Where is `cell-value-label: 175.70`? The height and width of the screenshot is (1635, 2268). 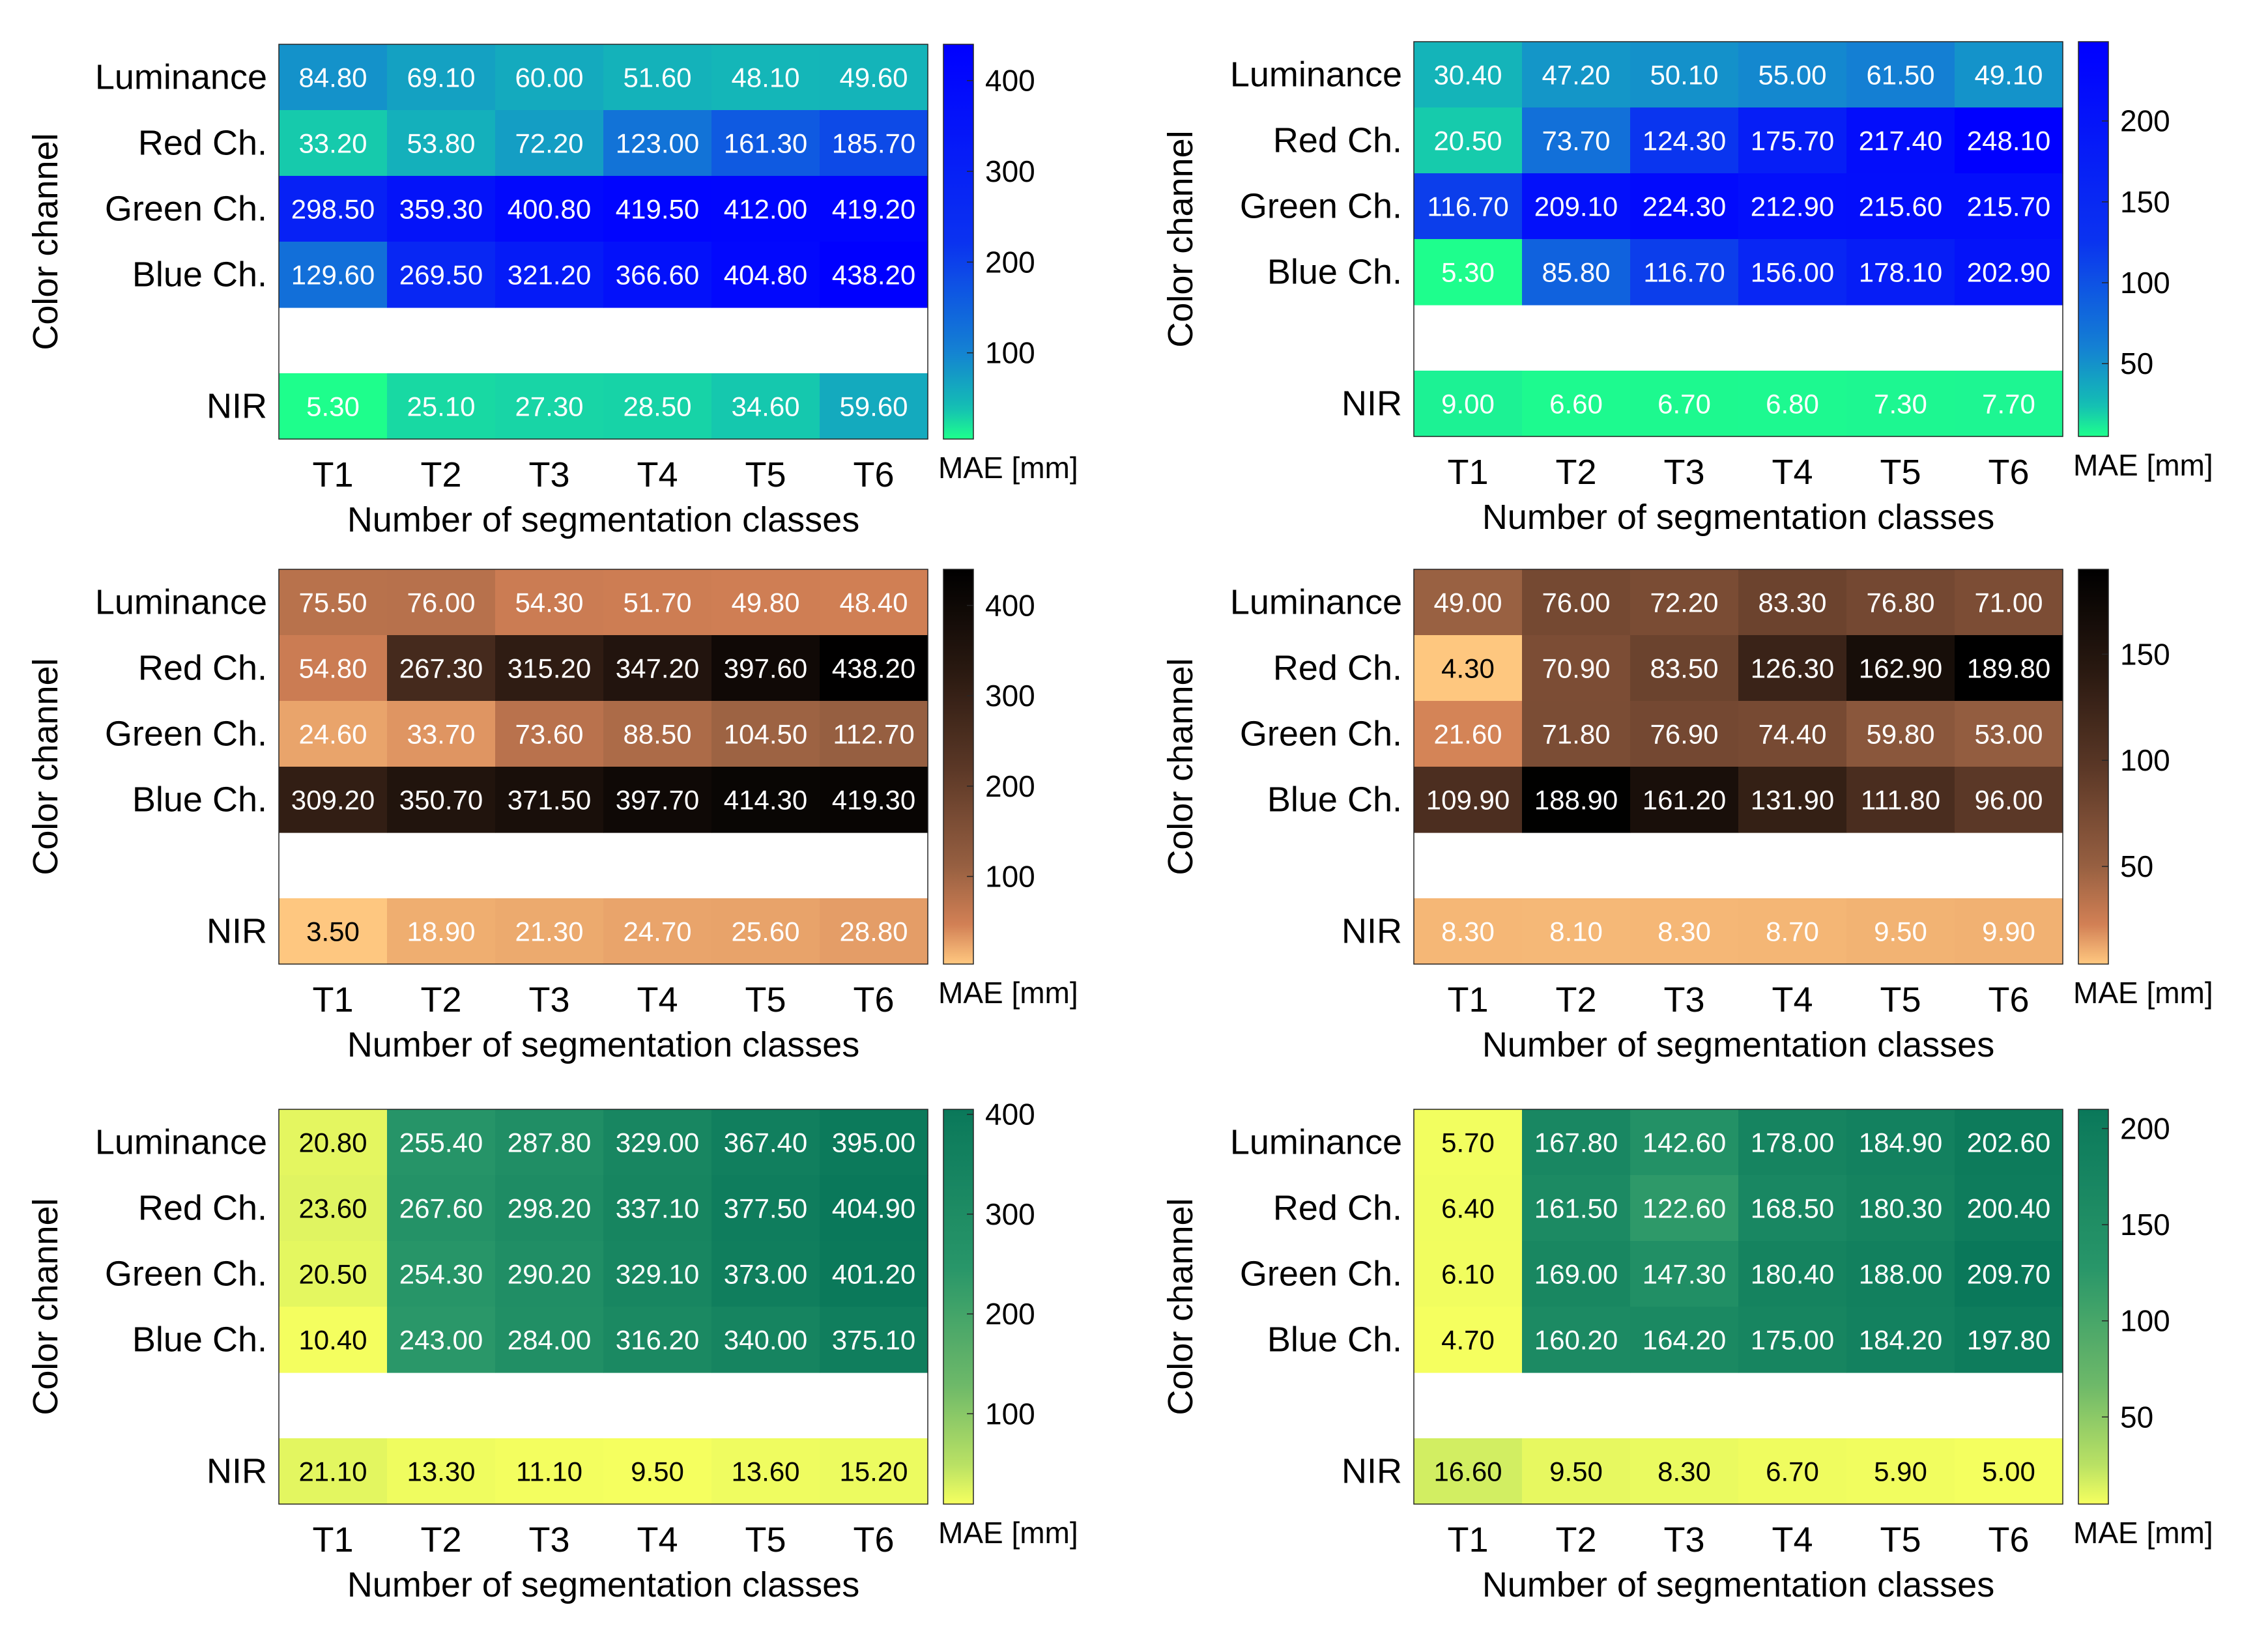
cell-value-label: 175.70 is located at coordinates (1792, 141).